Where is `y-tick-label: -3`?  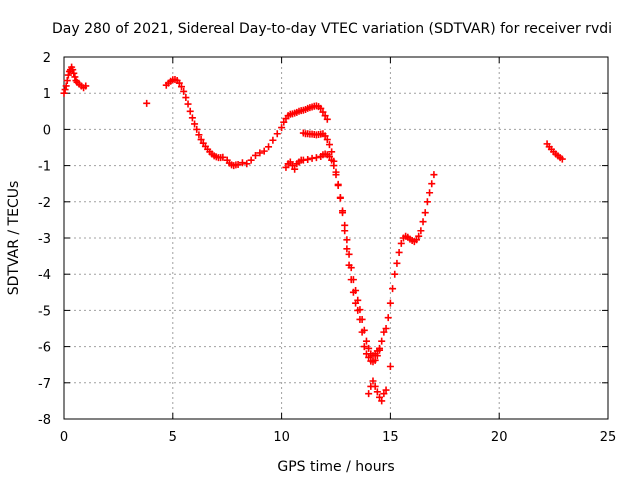
y-tick-label: -3 is located at coordinates (44, 239).